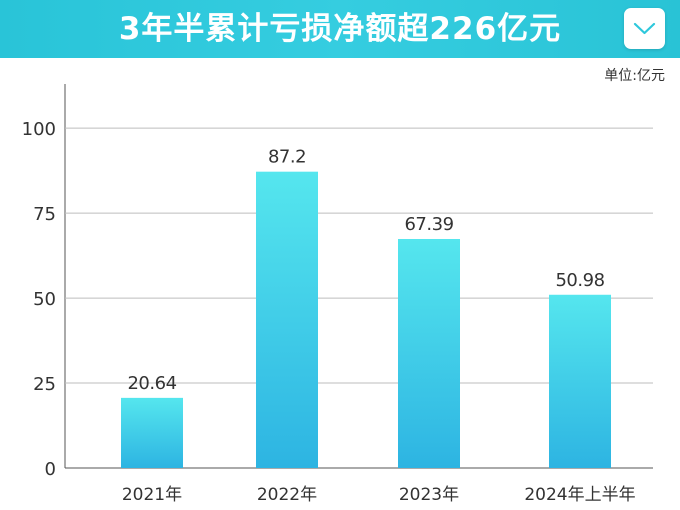  Describe the element at coordinates (44, 384) in the screenshot. I see `y-tick-label: 25` at that location.